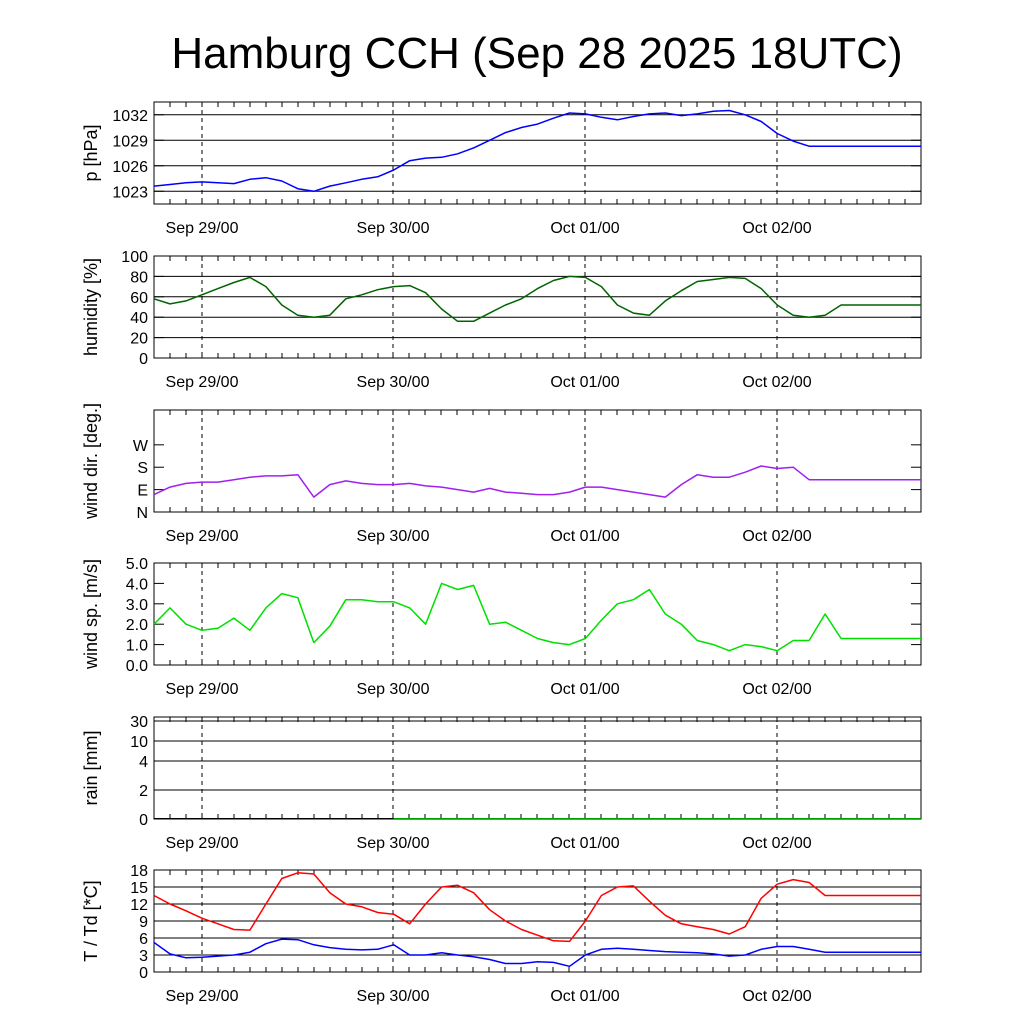  What do you see at coordinates (91, 152) in the screenshot?
I see `y-axis-label: p [hPa]` at bounding box center [91, 152].